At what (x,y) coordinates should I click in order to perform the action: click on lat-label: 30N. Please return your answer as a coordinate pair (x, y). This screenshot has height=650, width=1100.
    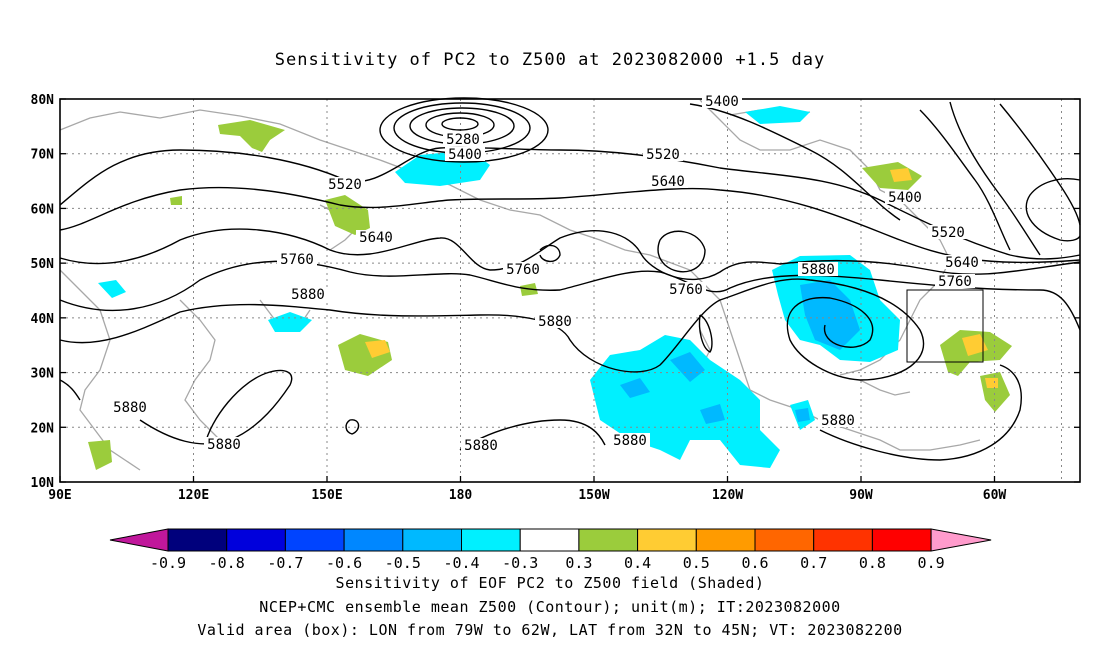
    Looking at the image, I should click on (43, 374).